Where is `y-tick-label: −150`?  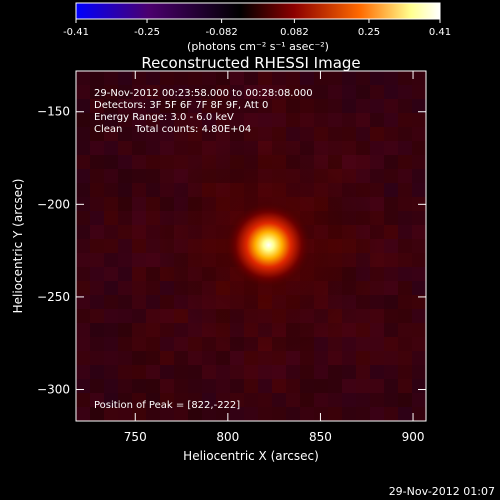
y-tick-label: −150 is located at coordinates (53, 112).